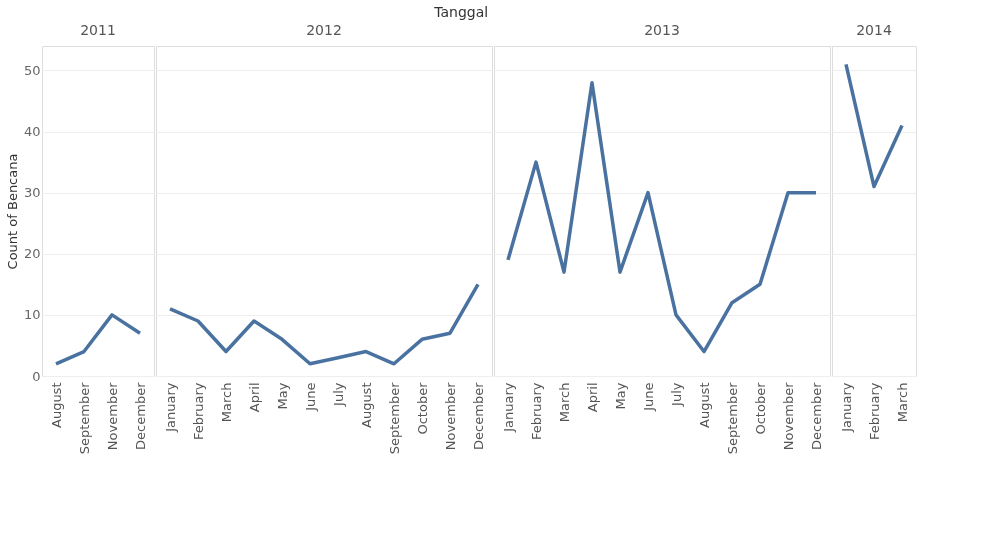 This screenshot has height=536, width=1004. Describe the element at coordinates (32, 70) in the screenshot. I see `y-tick-label: 50` at that location.